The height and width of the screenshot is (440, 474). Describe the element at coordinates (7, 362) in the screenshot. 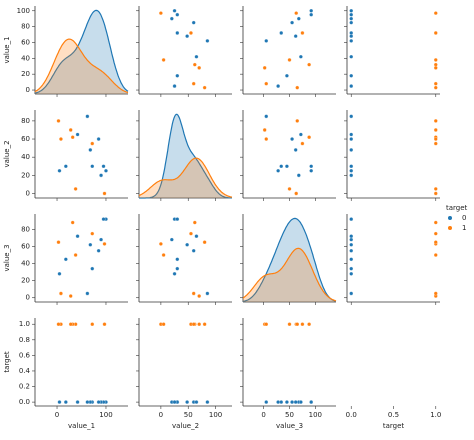

I see `y-axis-label: target` at that location.